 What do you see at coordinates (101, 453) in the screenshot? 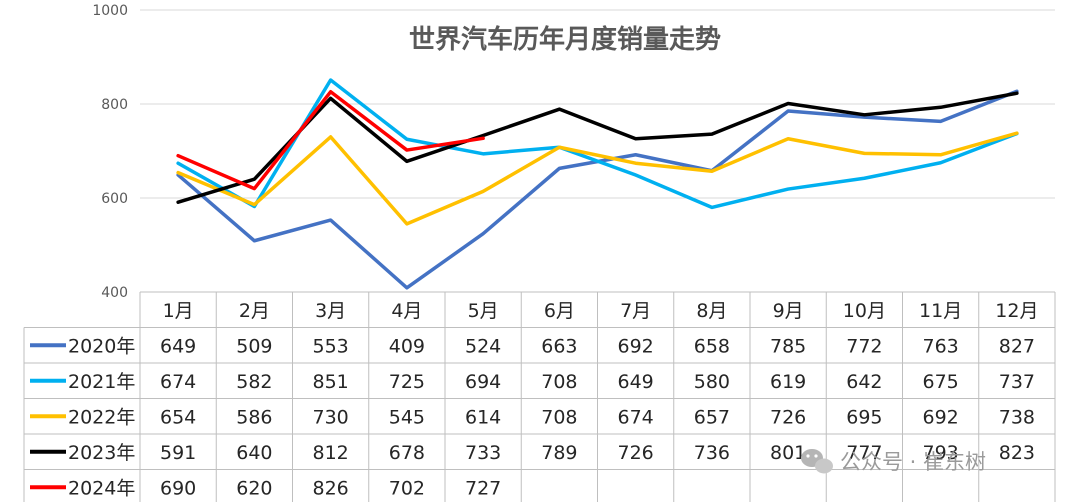
I see `legend-label: 2023年` at bounding box center [101, 453].